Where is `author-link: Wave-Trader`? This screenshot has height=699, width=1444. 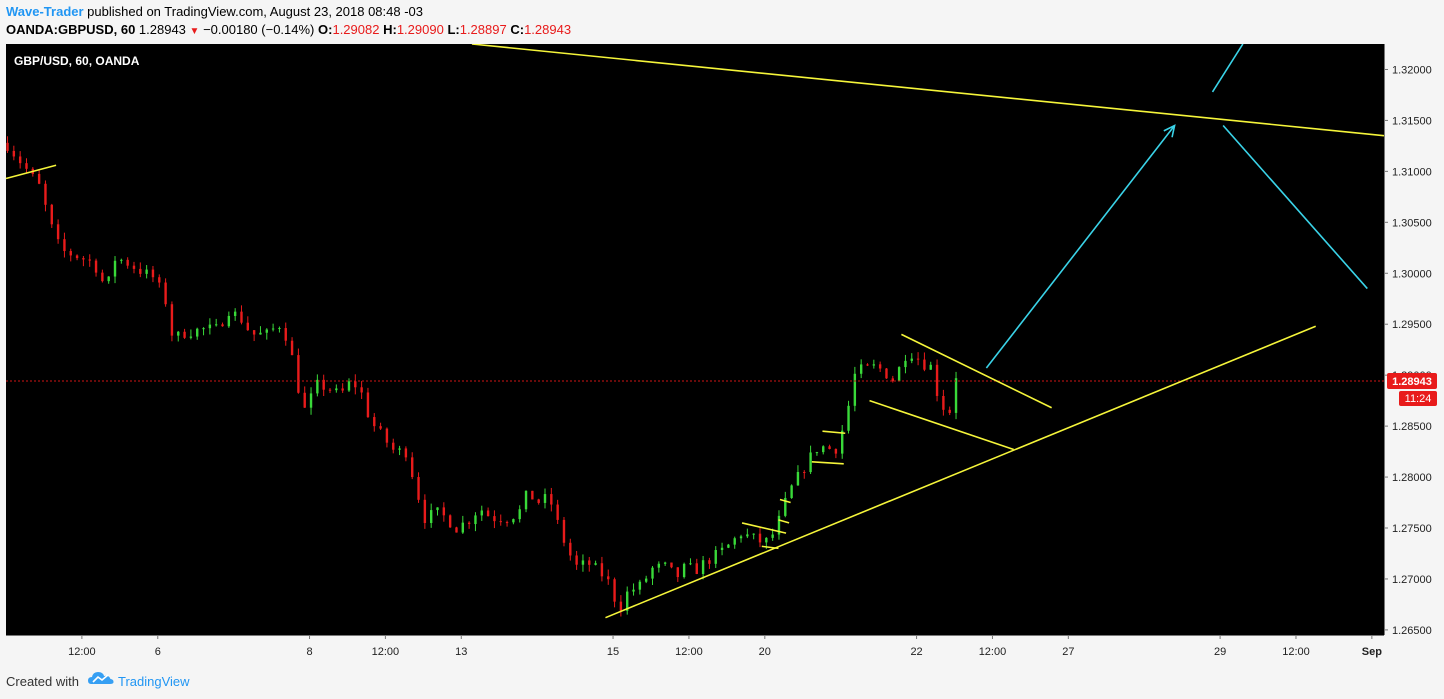
author-link: Wave-Trader is located at coordinates (45, 11).